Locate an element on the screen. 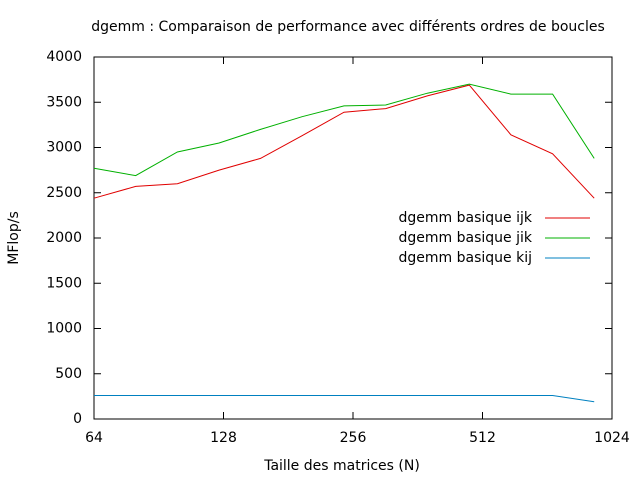  y-tick-label: 3000 is located at coordinates (64, 148).